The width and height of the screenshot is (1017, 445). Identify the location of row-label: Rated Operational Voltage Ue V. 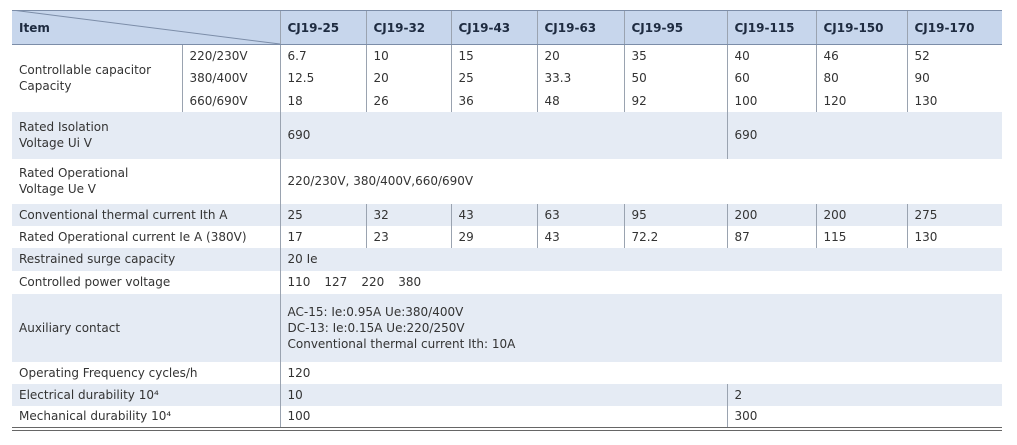
(146, 181).